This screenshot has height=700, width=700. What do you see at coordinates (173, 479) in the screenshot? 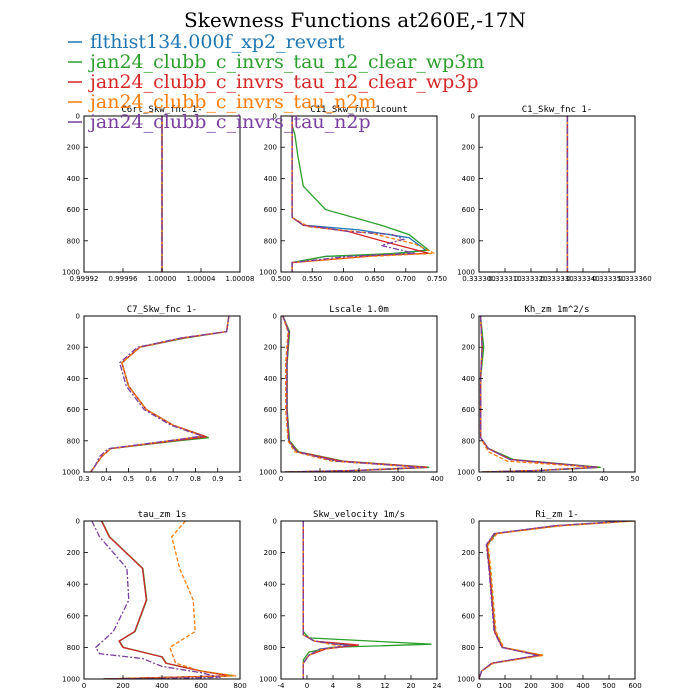
I see `x-tick-label: 0.7` at bounding box center [173, 479].